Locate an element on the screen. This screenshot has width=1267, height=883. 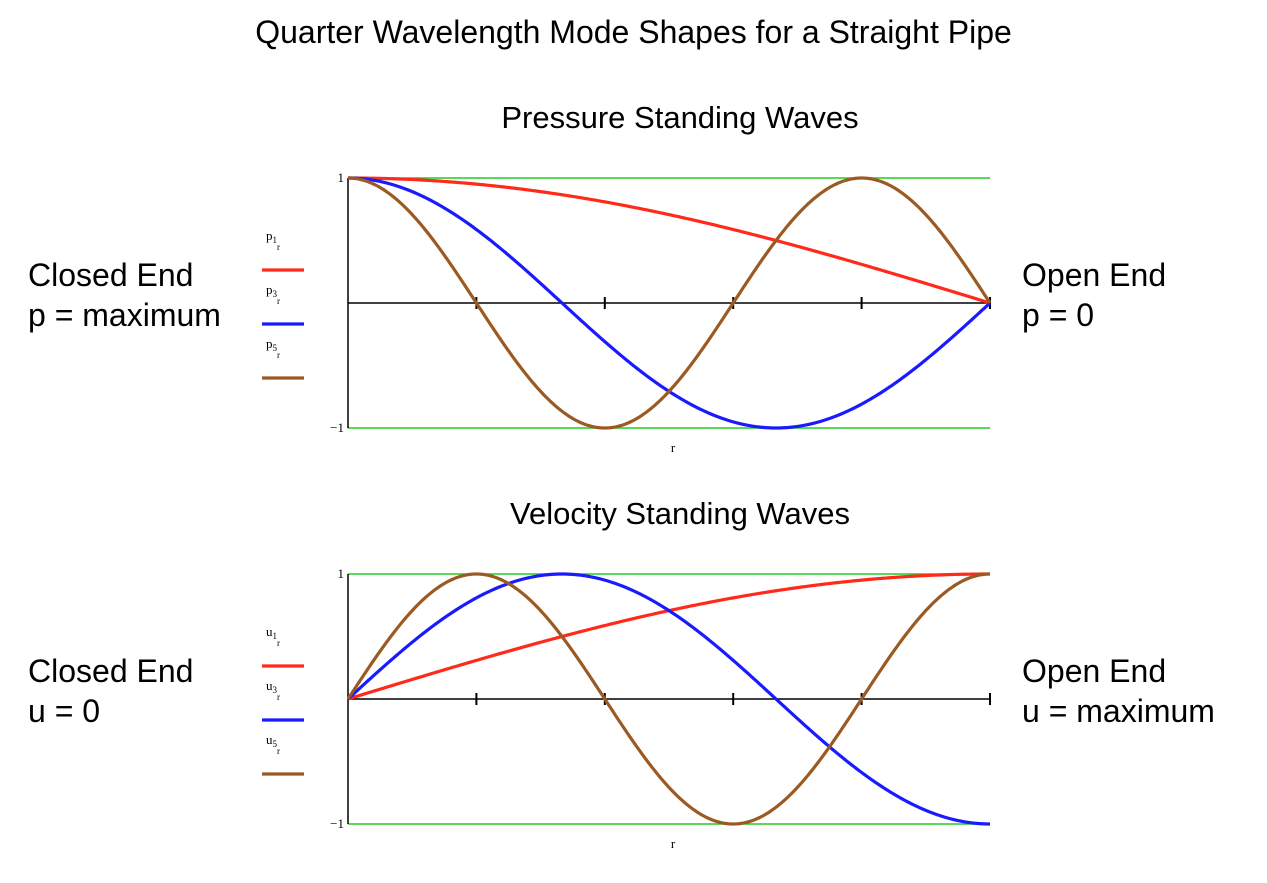
pressure-legend-sub-p5: 5 is located at coordinates (275, 348).